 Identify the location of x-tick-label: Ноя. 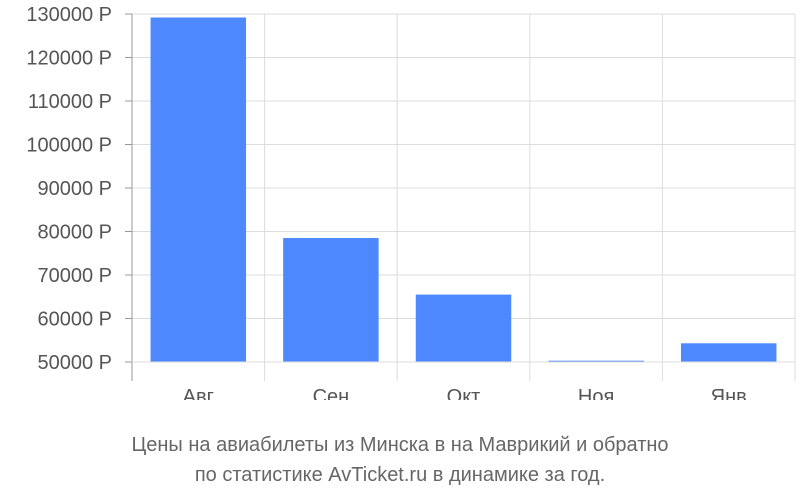
(596, 393).